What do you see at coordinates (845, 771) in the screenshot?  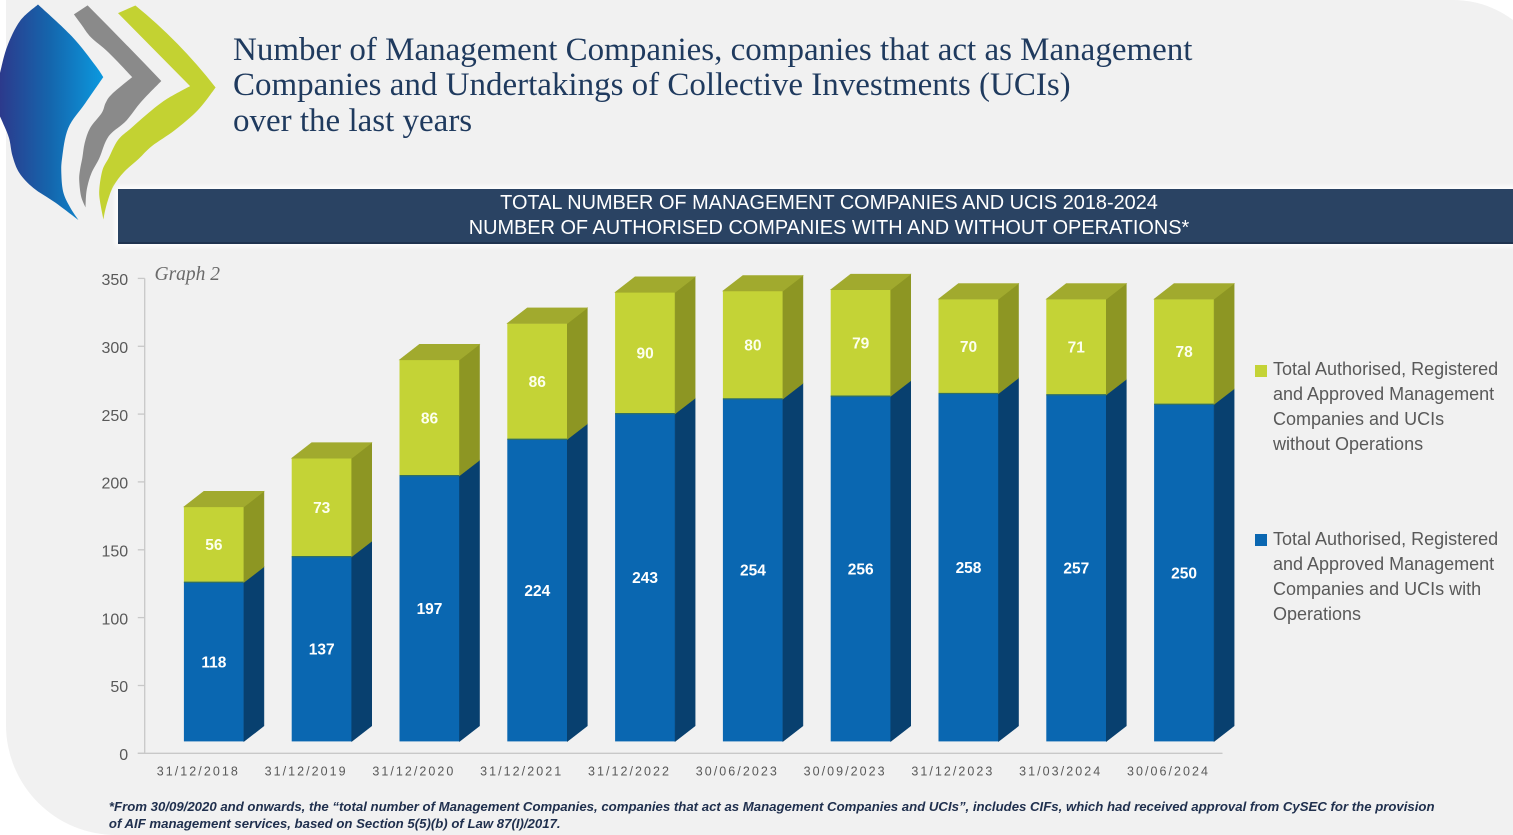 I see `svg-text: 30/09/2023` at bounding box center [845, 771].